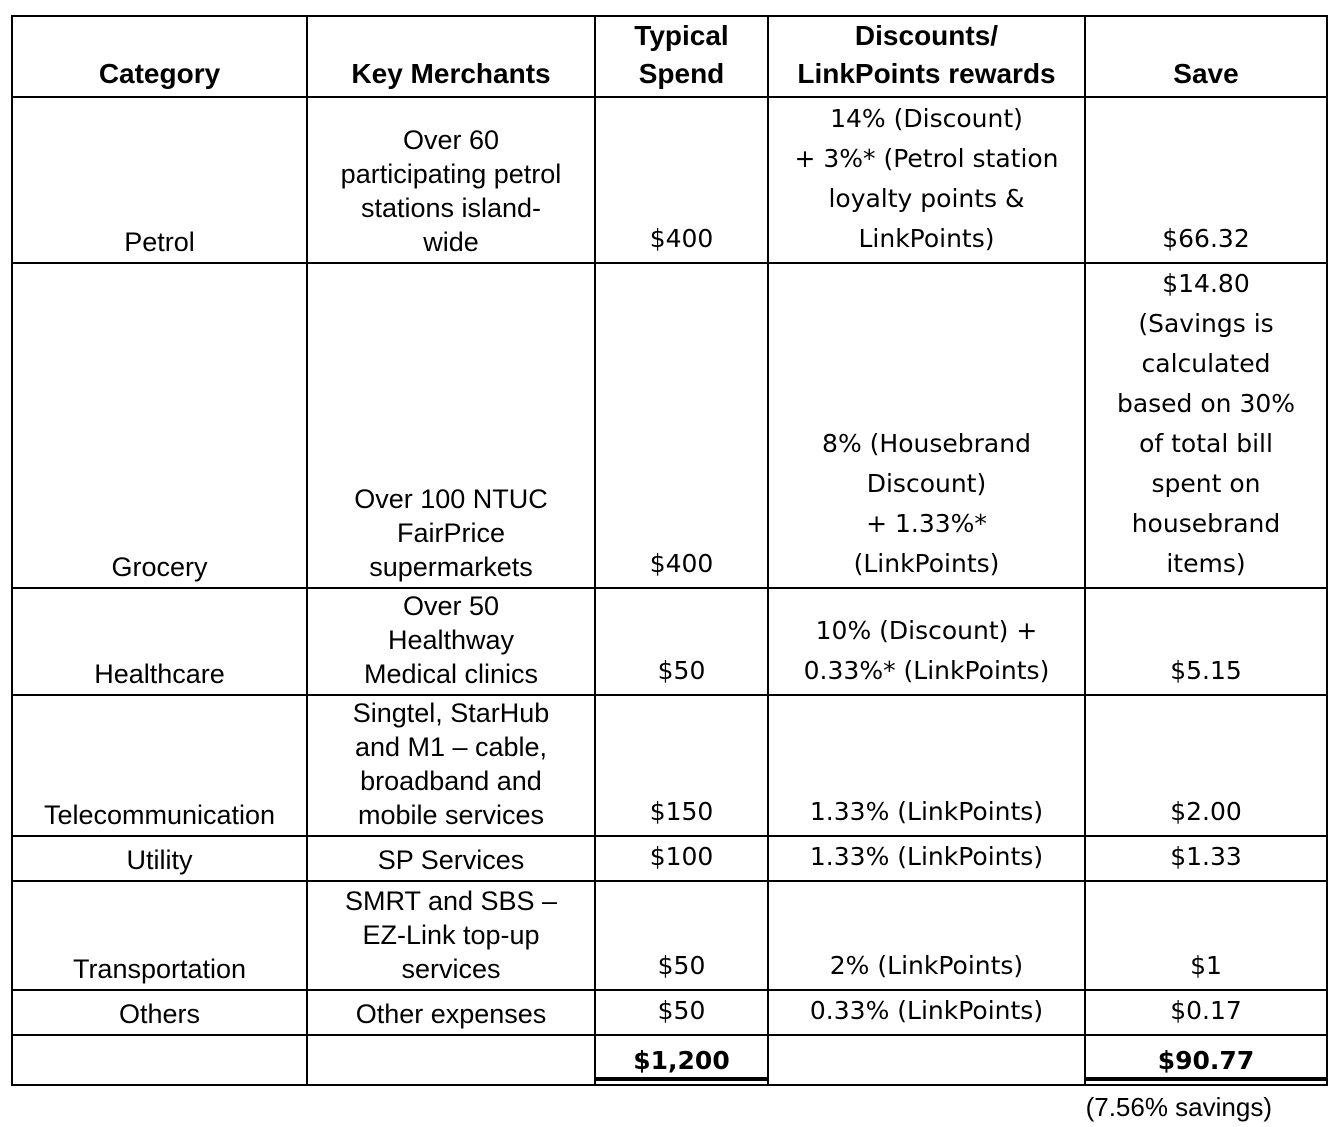 This screenshot has height=1127, width=1338. What do you see at coordinates (159, 1060) in the screenshot?
I see `cell-total-category` at bounding box center [159, 1060].